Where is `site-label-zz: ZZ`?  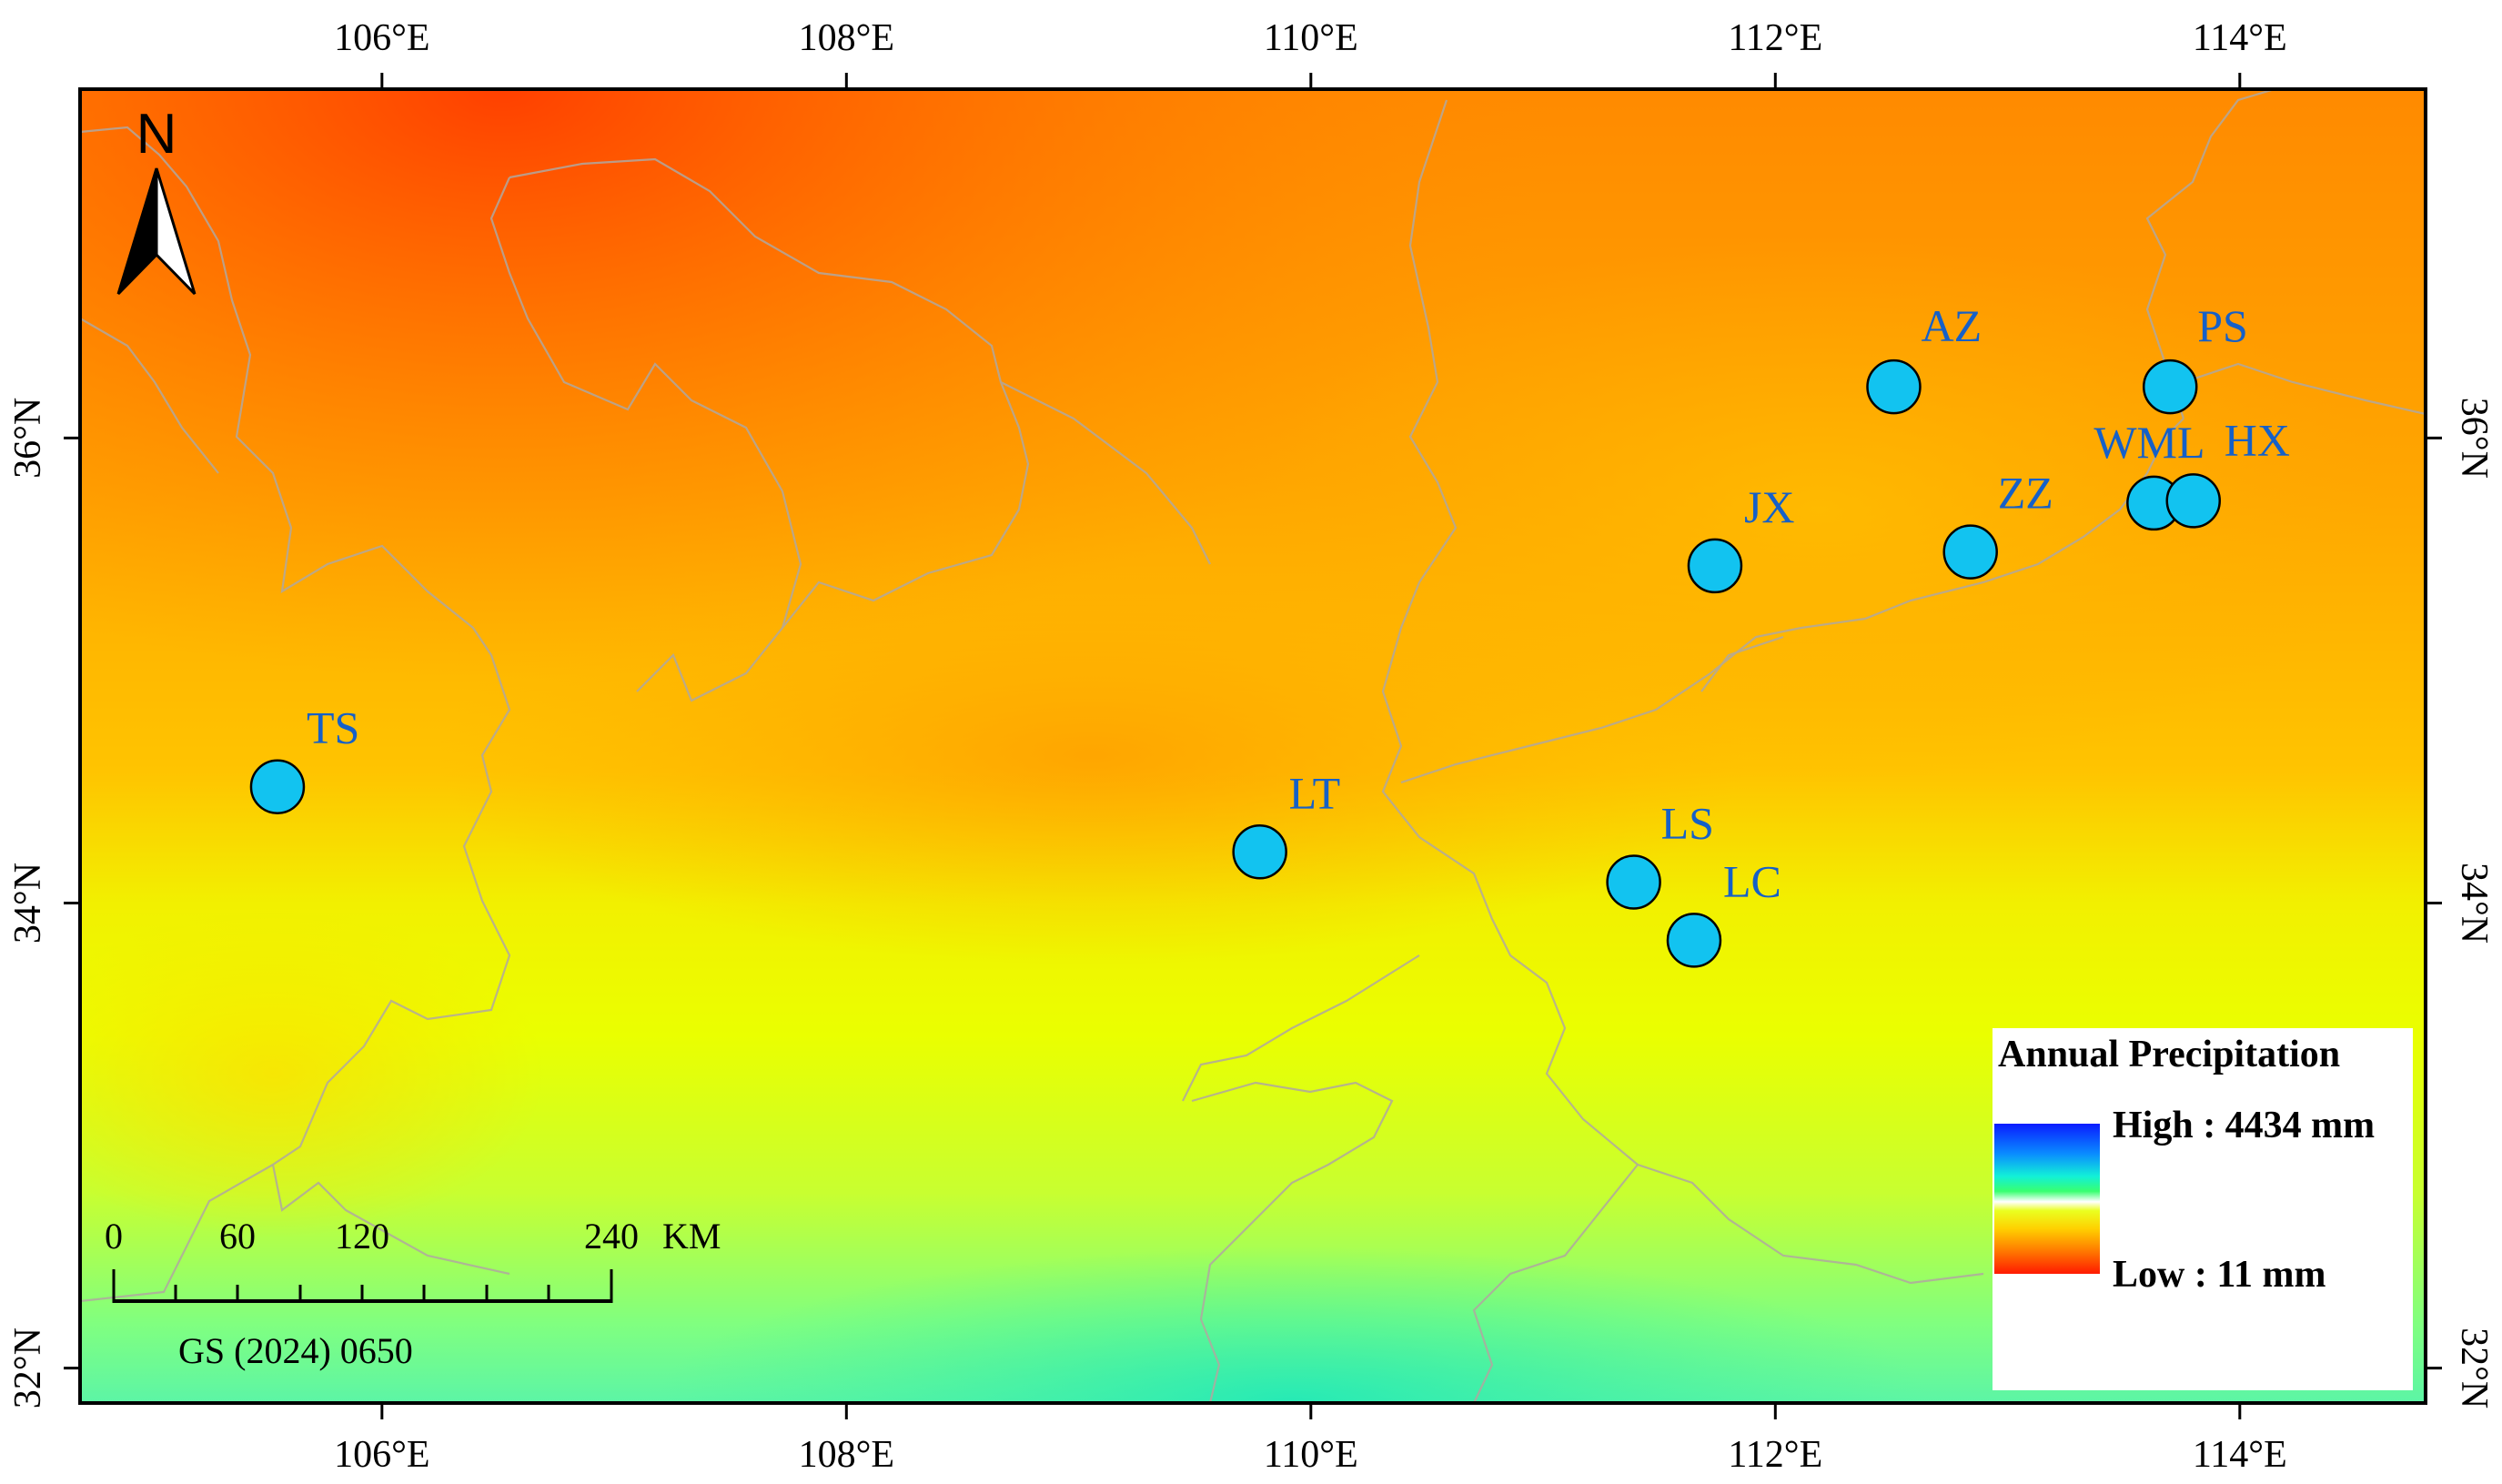 site-label-zz: ZZ is located at coordinates (2025, 494).